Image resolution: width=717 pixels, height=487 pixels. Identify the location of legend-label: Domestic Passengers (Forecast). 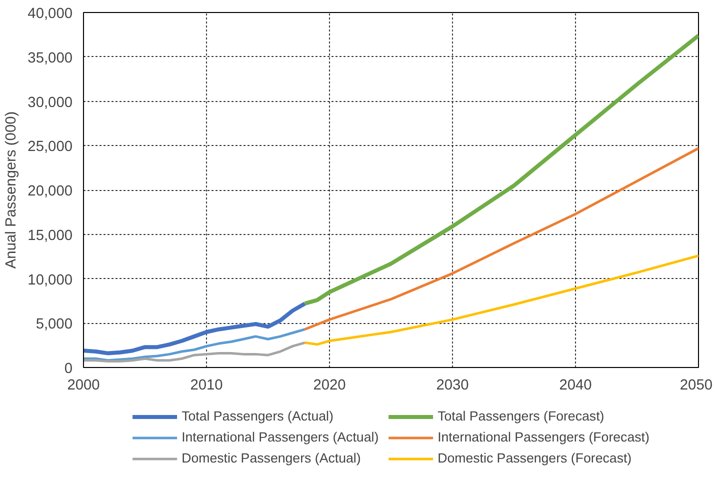
(535, 458).